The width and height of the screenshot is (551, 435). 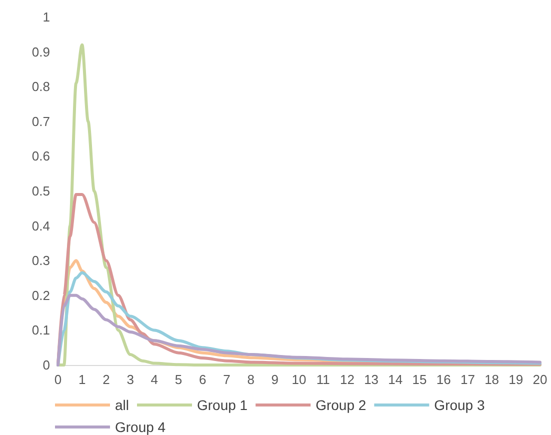 What do you see at coordinates (299, 330) in the screenshot?
I see `line-series` at bounding box center [299, 330].